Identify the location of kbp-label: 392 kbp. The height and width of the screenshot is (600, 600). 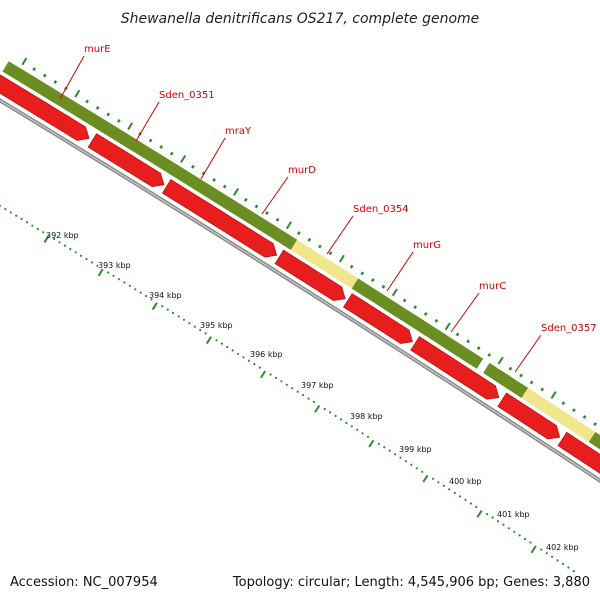
(62, 235).